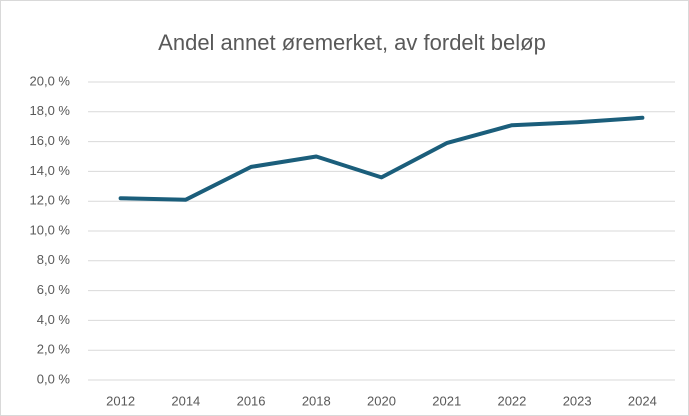 Image resolution: width=689 pixels, height=416 pixels. What do you see at coordinates (120, 400) in the screenshot?
I see `x-tick-label: 2012` at bounding box center [120, 400].